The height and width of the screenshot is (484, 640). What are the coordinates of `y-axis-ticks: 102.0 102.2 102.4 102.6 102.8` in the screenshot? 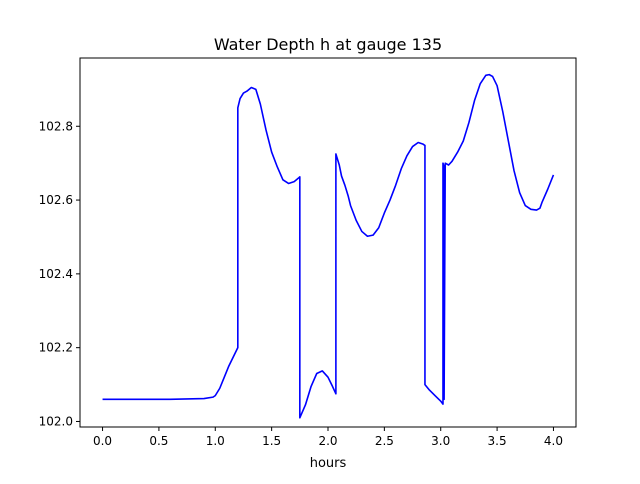 It's located at (59, 273).